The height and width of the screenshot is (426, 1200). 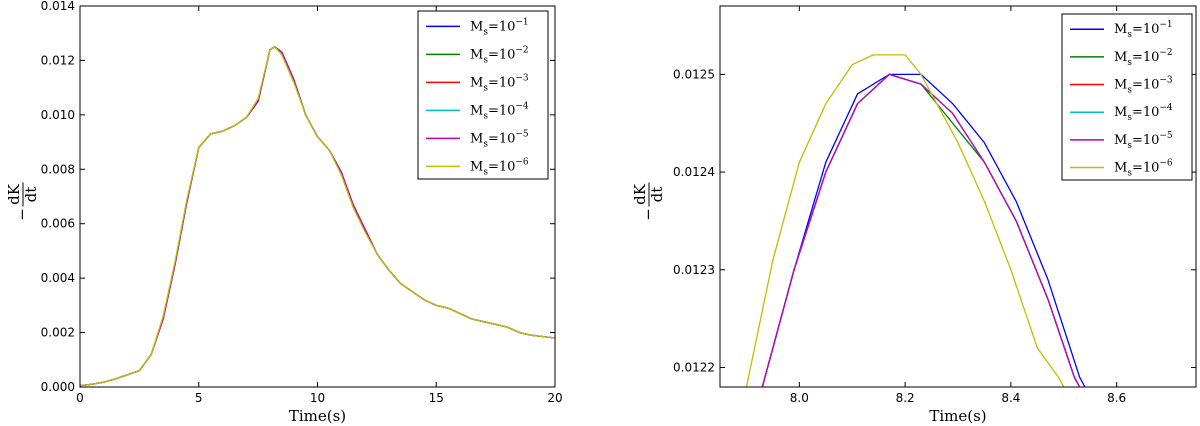 I want to click on y-tick-label: 0.000, so click(x=58, y=387).